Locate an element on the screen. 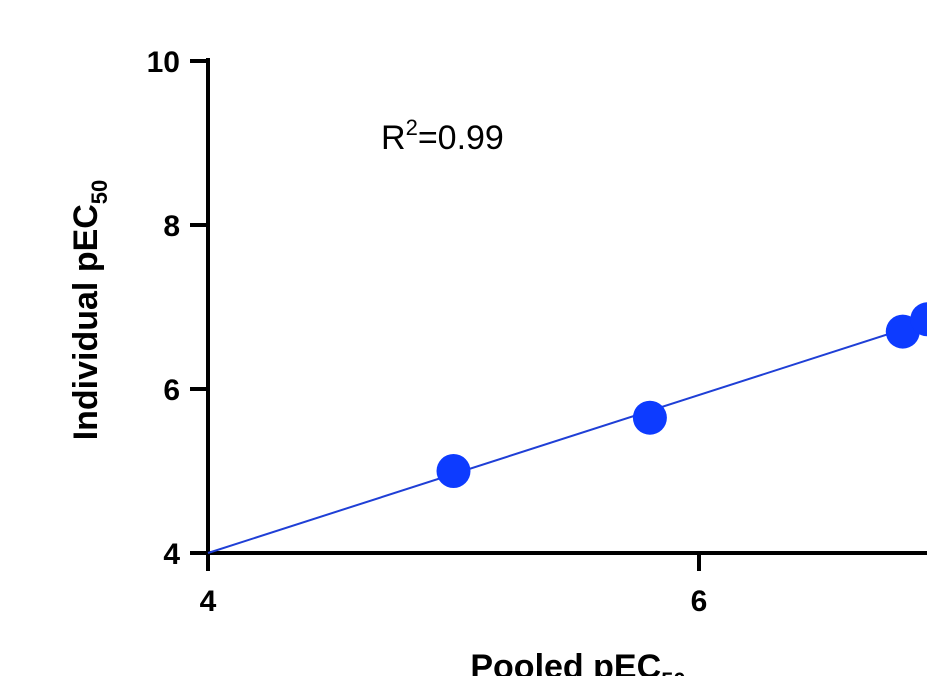  r-squared-annotation: R2=0.99 is located at coordinates (442, 136).